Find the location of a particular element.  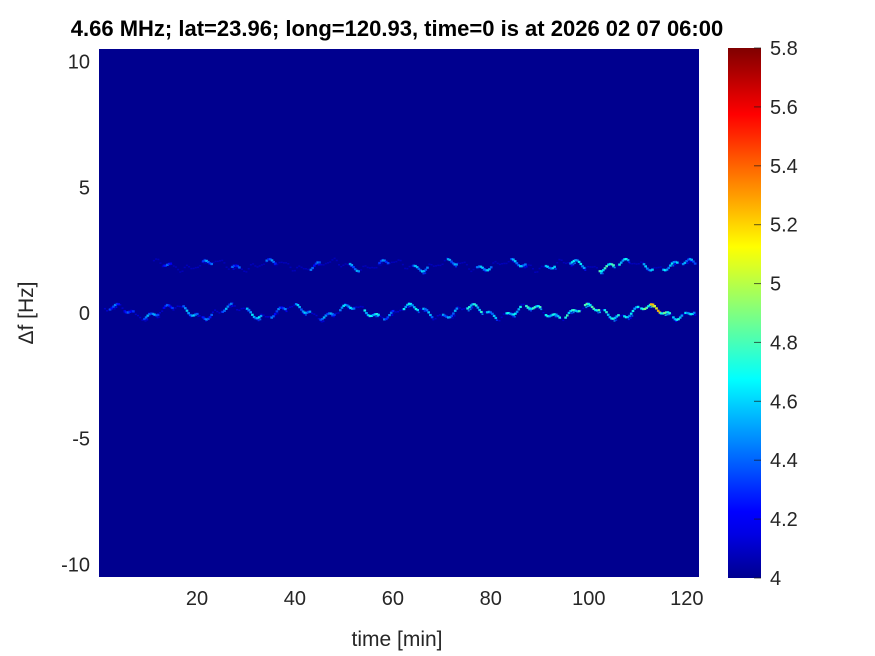

colorbar: 4 4.2 4.4 4.6 4.8 5 5.2 5.4 5.6 5.8 is located at coordinates (763, 314).